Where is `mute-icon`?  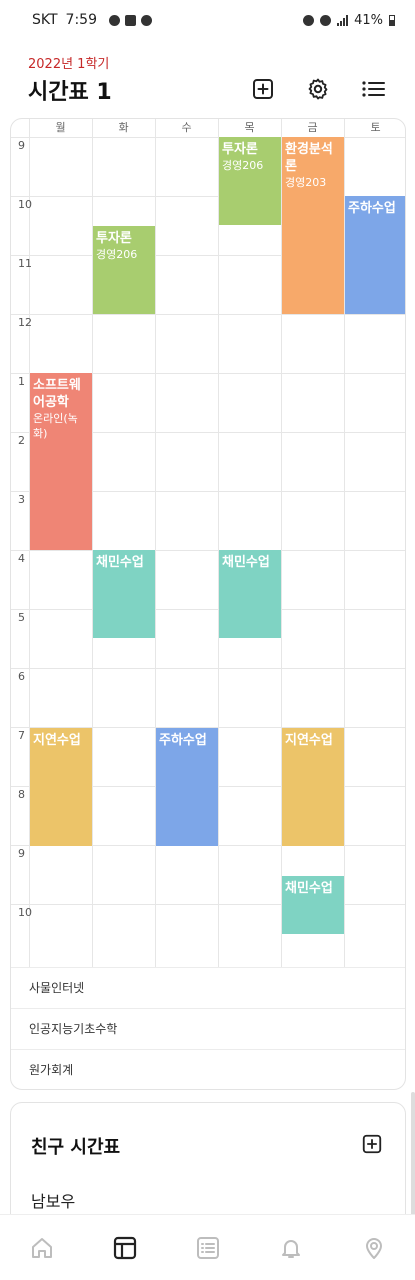 mute-icon is located at coordinates (326, 20).